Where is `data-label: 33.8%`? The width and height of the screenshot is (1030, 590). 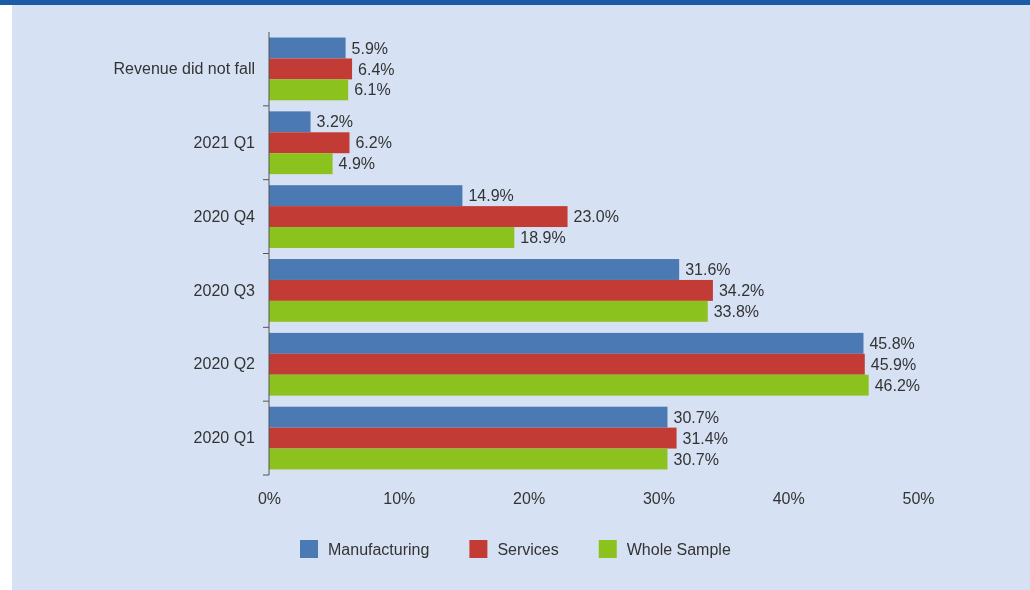 data-label: 33.8% is located at coordinates (736, 311).